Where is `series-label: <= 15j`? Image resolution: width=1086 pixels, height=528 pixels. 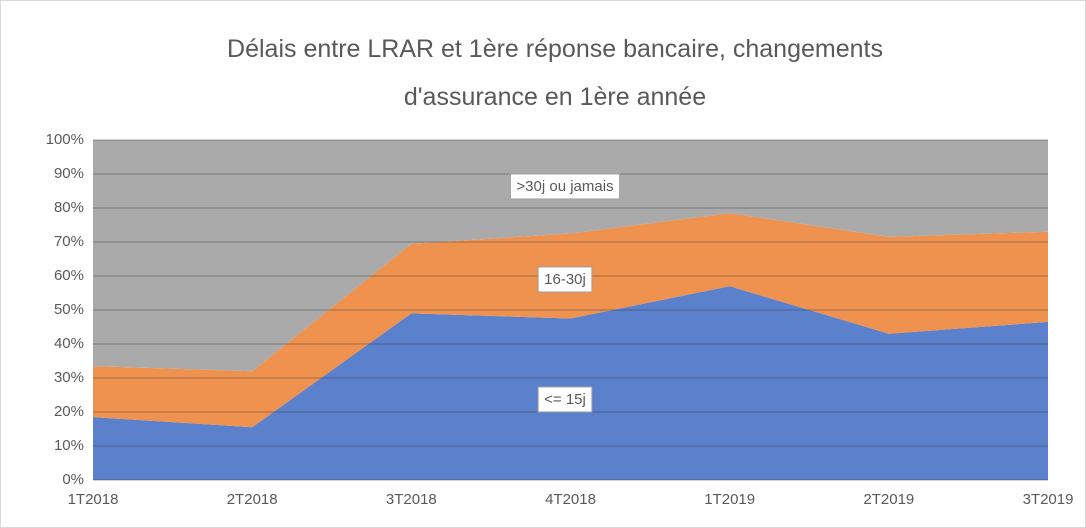
series-label: <= 15j is located at coordinates (565, 399).